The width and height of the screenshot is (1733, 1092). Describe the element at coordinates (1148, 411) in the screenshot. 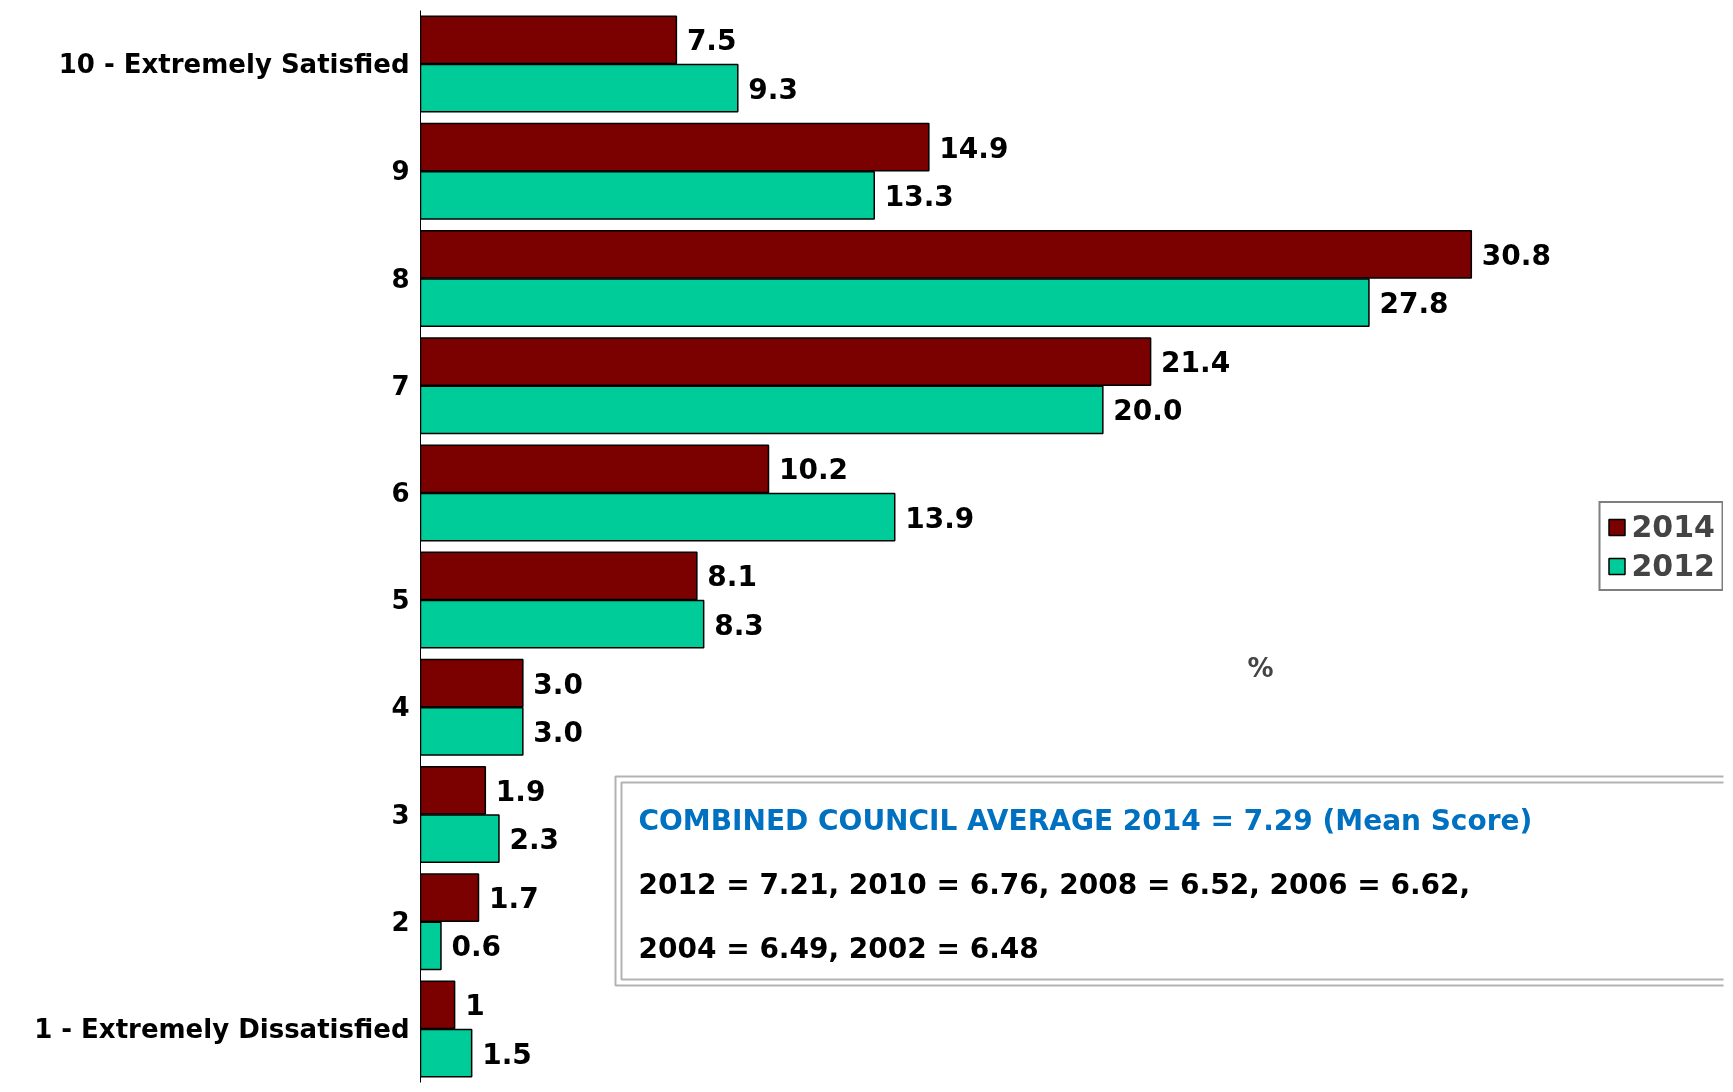

I see `data-label: 20.0` at that location.